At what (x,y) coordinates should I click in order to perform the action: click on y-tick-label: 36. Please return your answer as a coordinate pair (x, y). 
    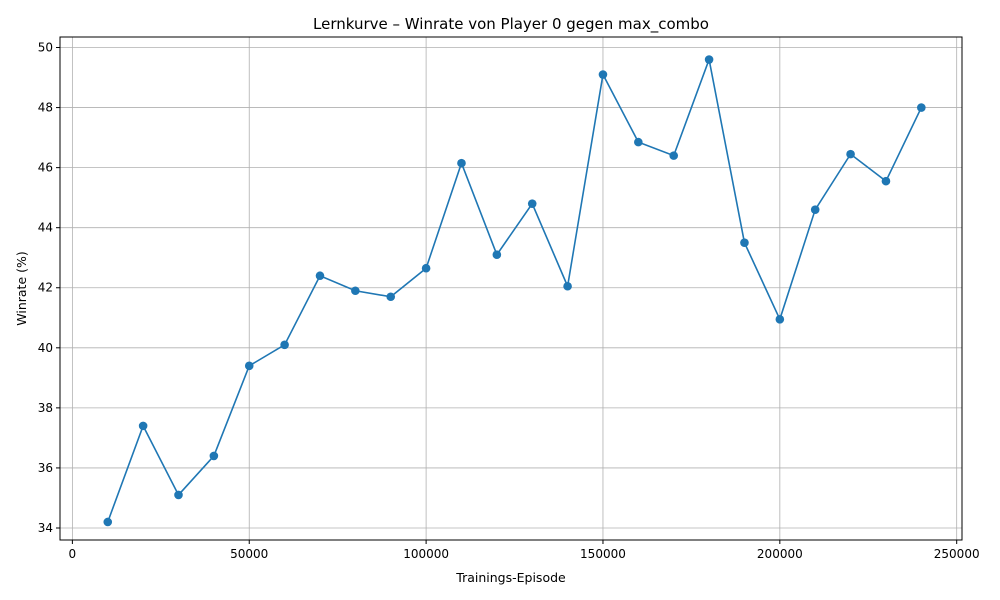
    Looking at the image, I should click on (45, 468).